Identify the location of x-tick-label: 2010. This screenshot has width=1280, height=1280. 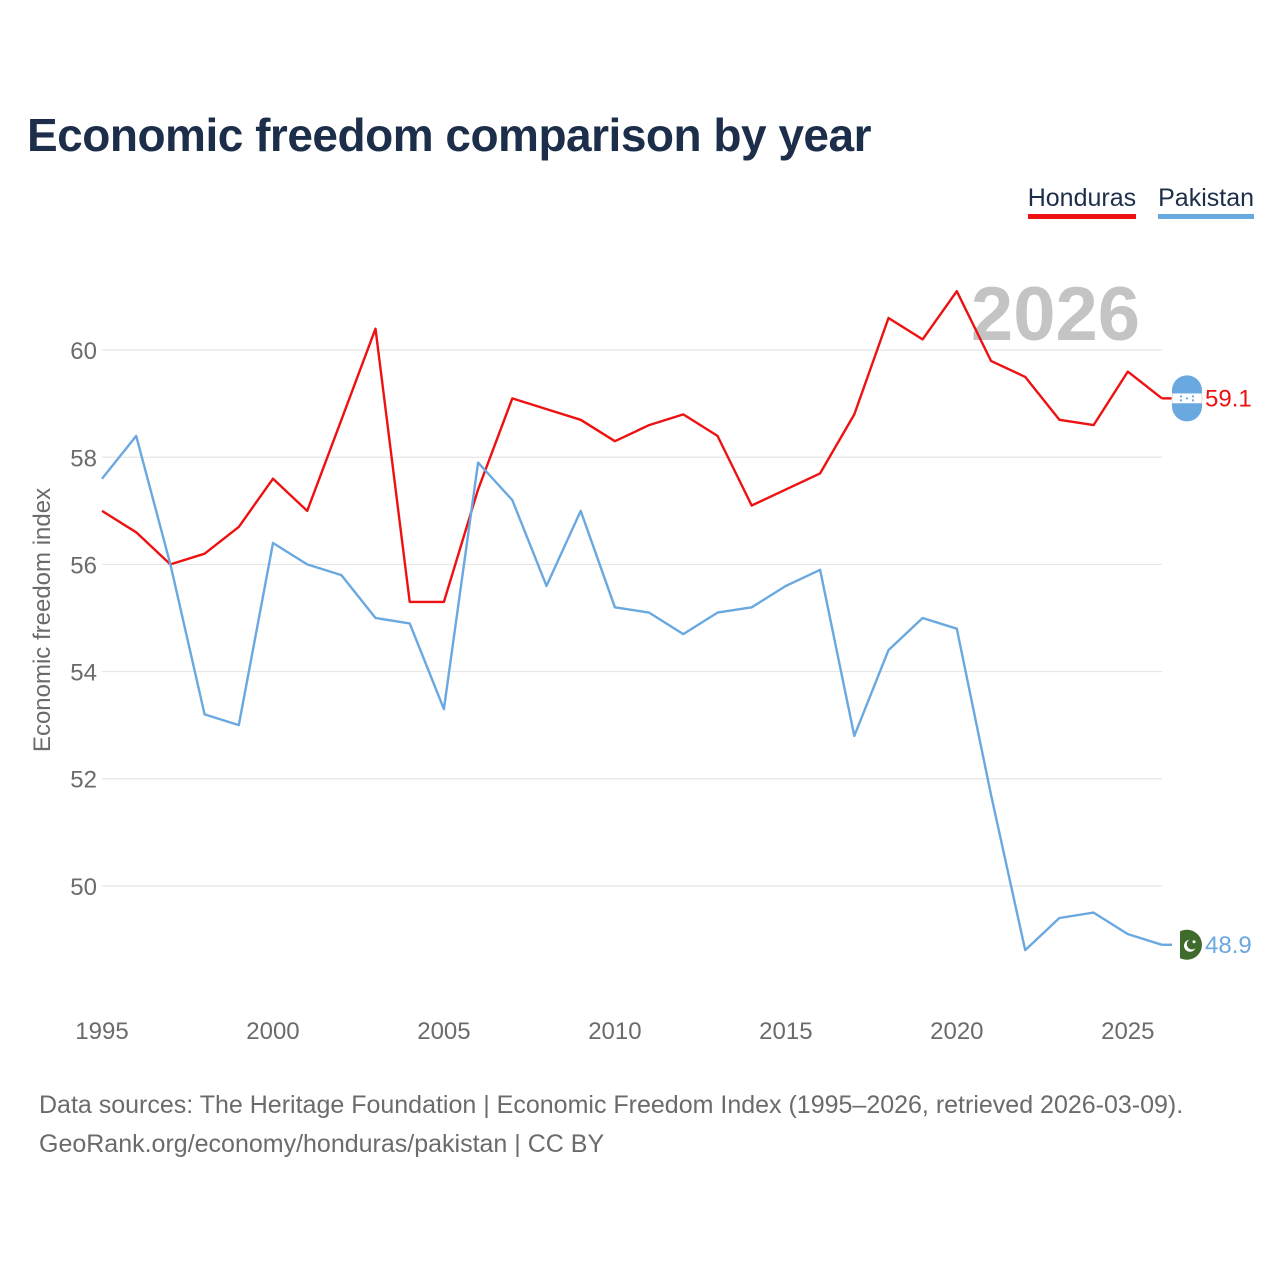
(614, 1031).